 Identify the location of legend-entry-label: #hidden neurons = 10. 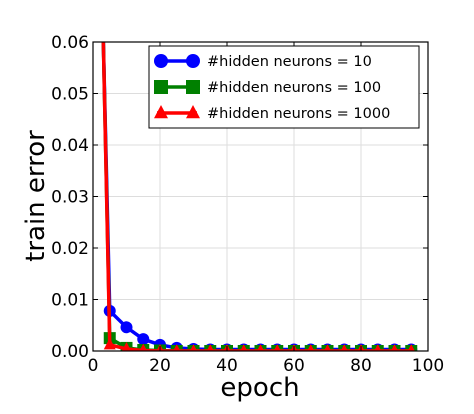
(289, 62).